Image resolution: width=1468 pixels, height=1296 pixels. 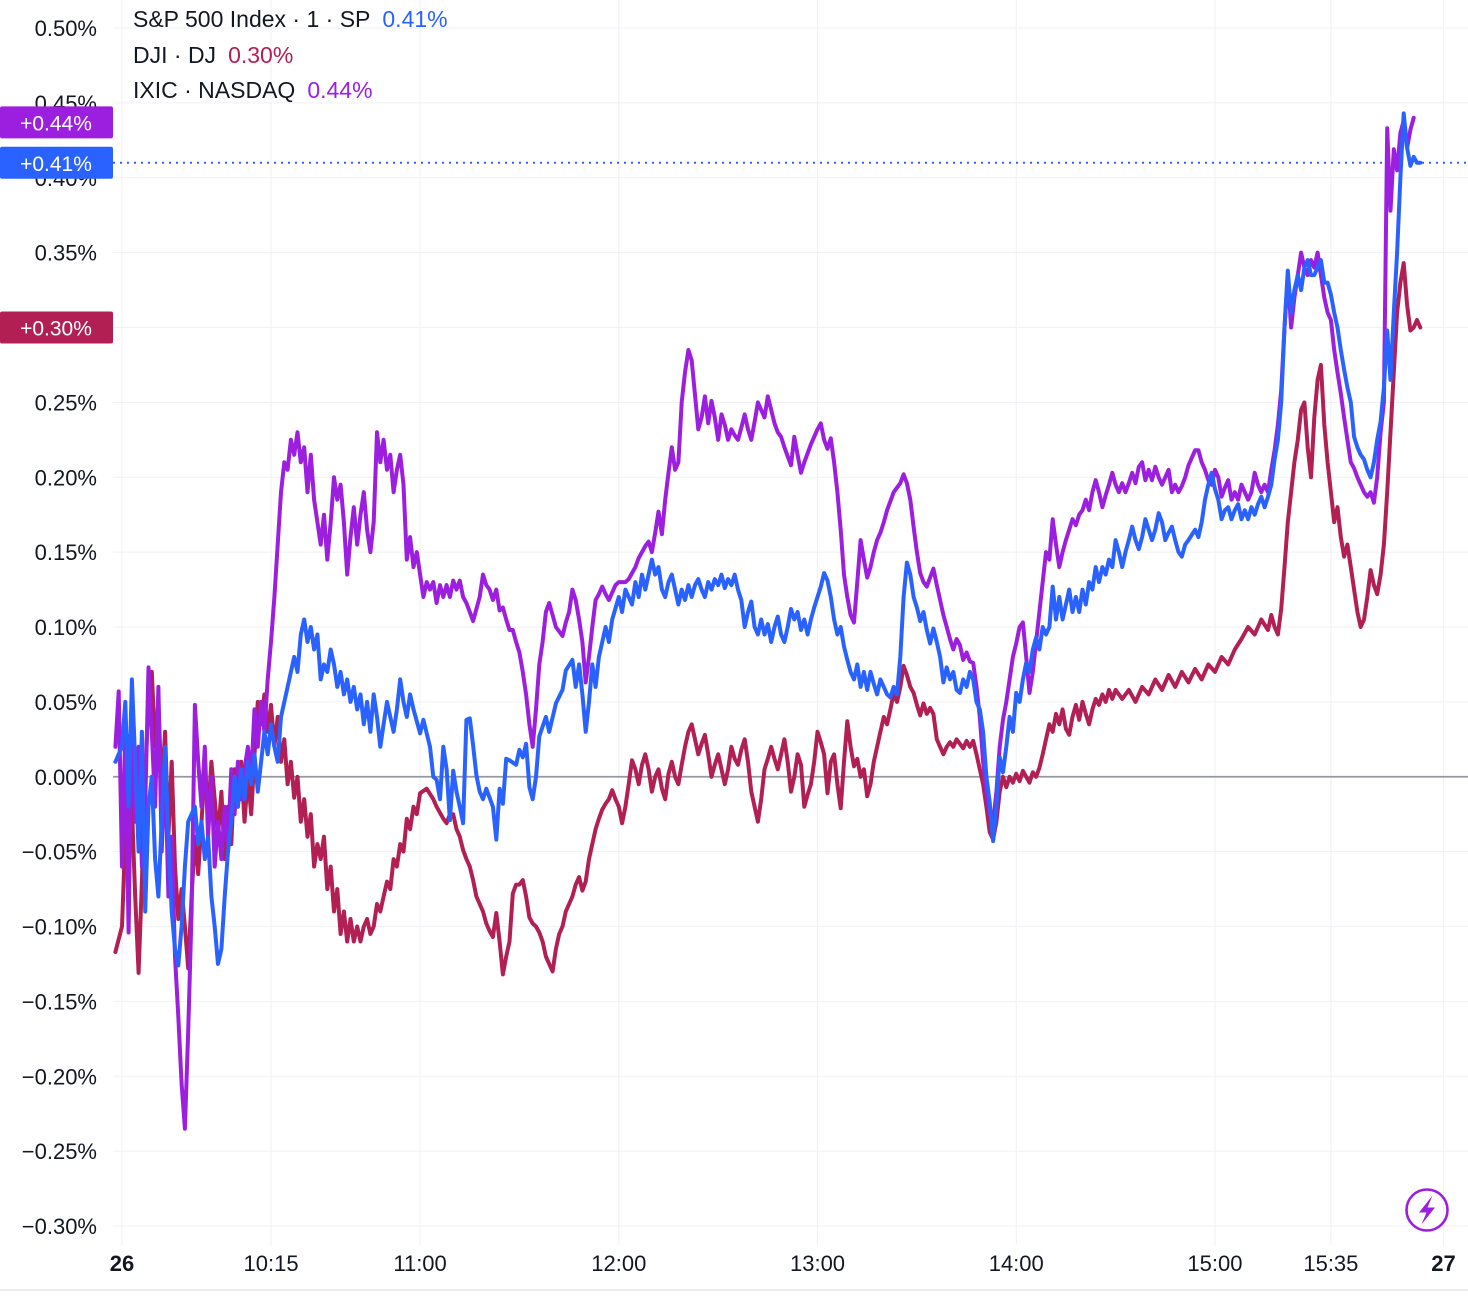 I want to click on y-axis-tick: −0.15%, so click(x=59, y=1001).